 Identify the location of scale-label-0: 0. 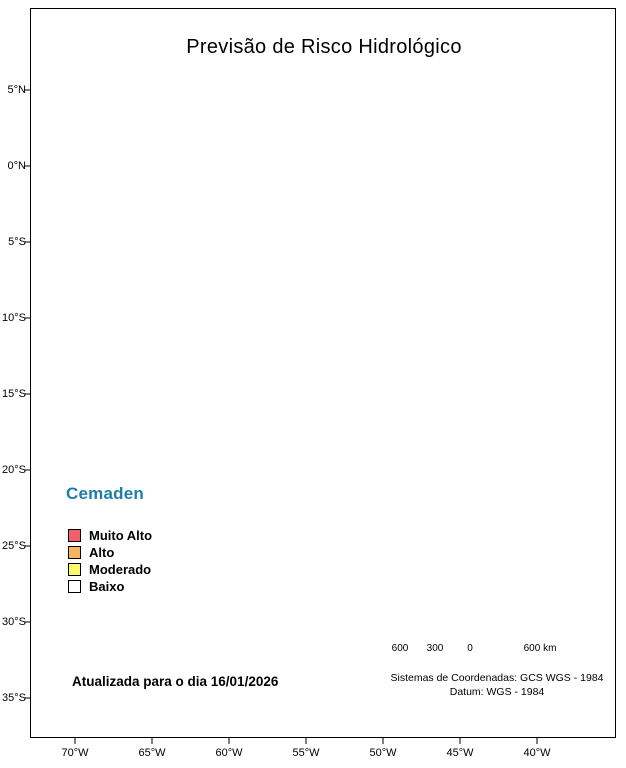
(470, 648).